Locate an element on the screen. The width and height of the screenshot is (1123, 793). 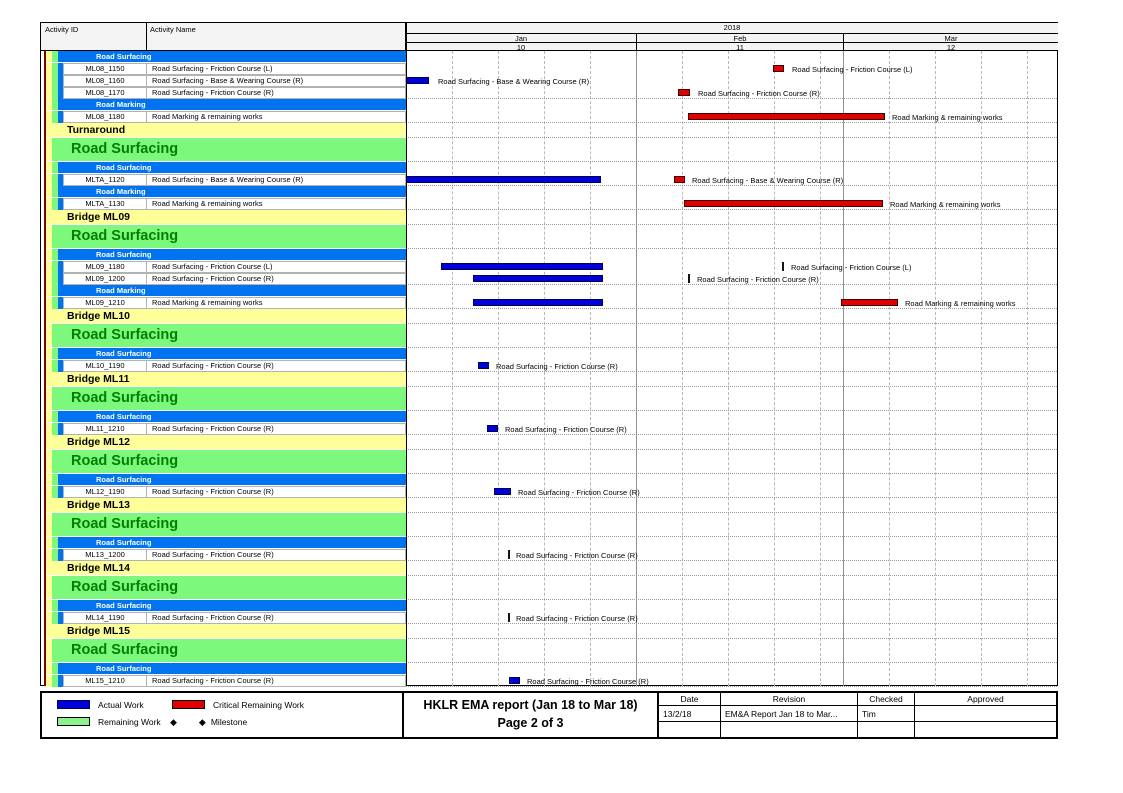
activity-id-cell: ML13_1200 is located at coordinates (105, 555).